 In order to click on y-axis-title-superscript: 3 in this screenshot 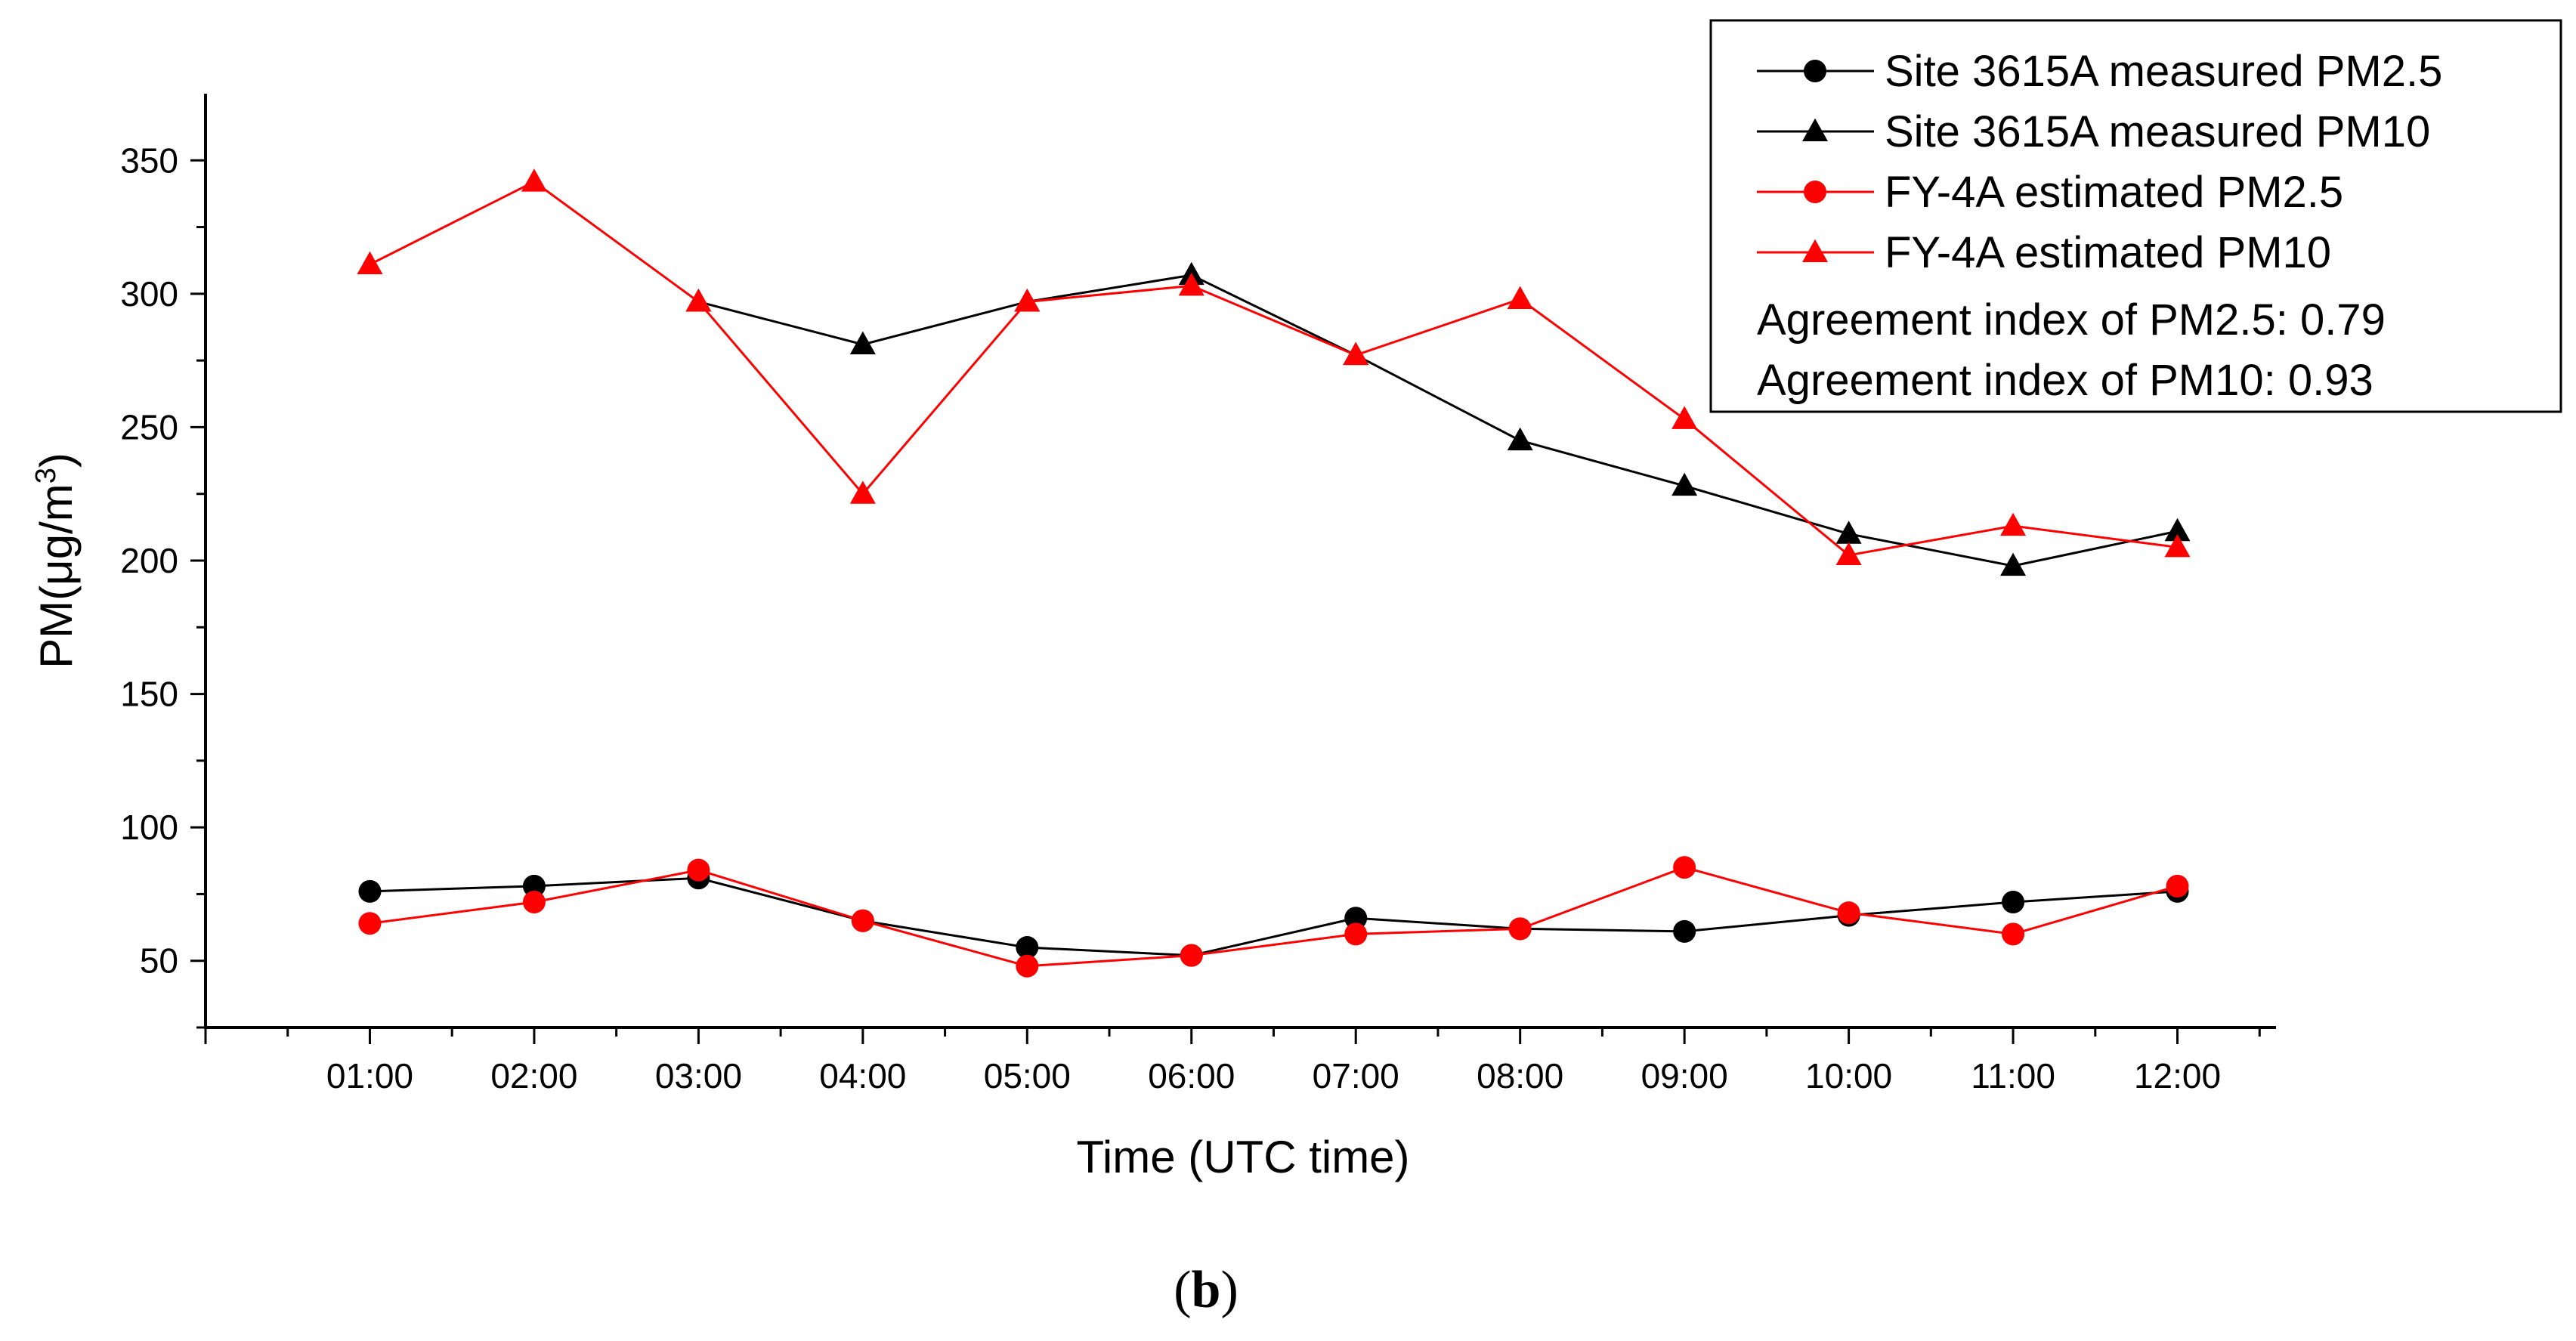, I will do `click(46, 476)`.